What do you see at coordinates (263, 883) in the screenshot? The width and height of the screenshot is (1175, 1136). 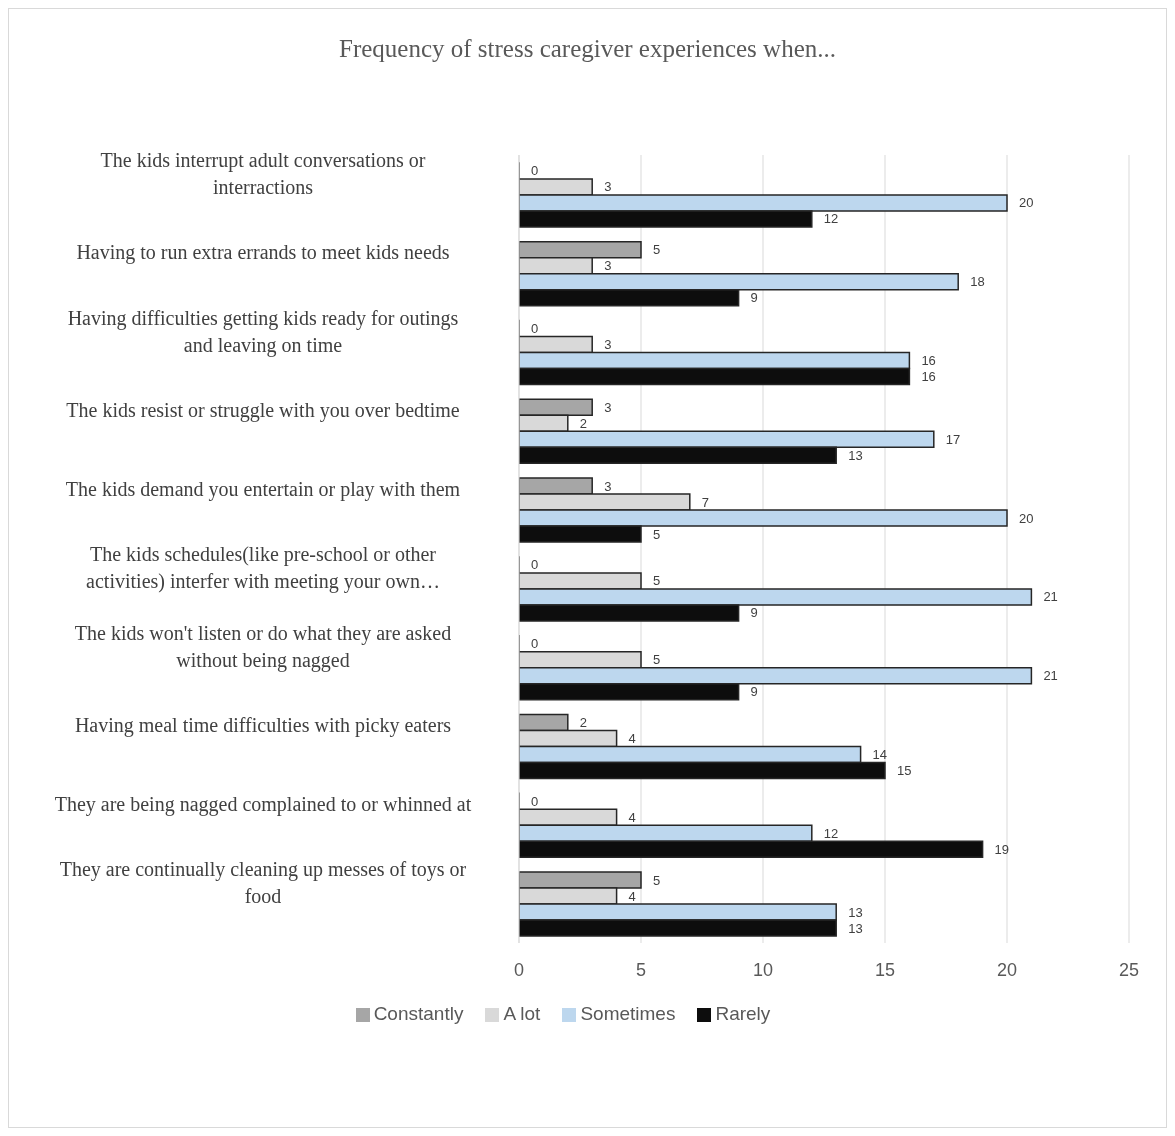 I see `y-tick-label: They are continually cleaning up messes of toys or food` at bounding box center [263, 883].